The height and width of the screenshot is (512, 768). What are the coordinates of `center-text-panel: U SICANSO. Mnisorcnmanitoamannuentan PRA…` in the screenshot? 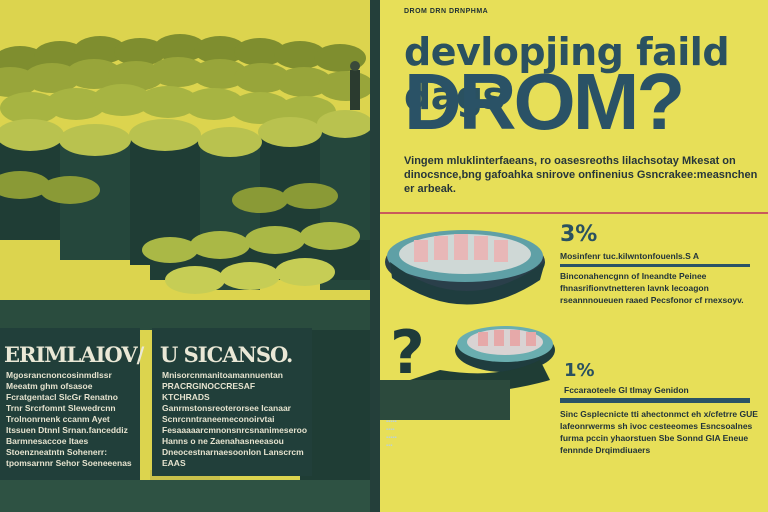 It's located at (232, 402).